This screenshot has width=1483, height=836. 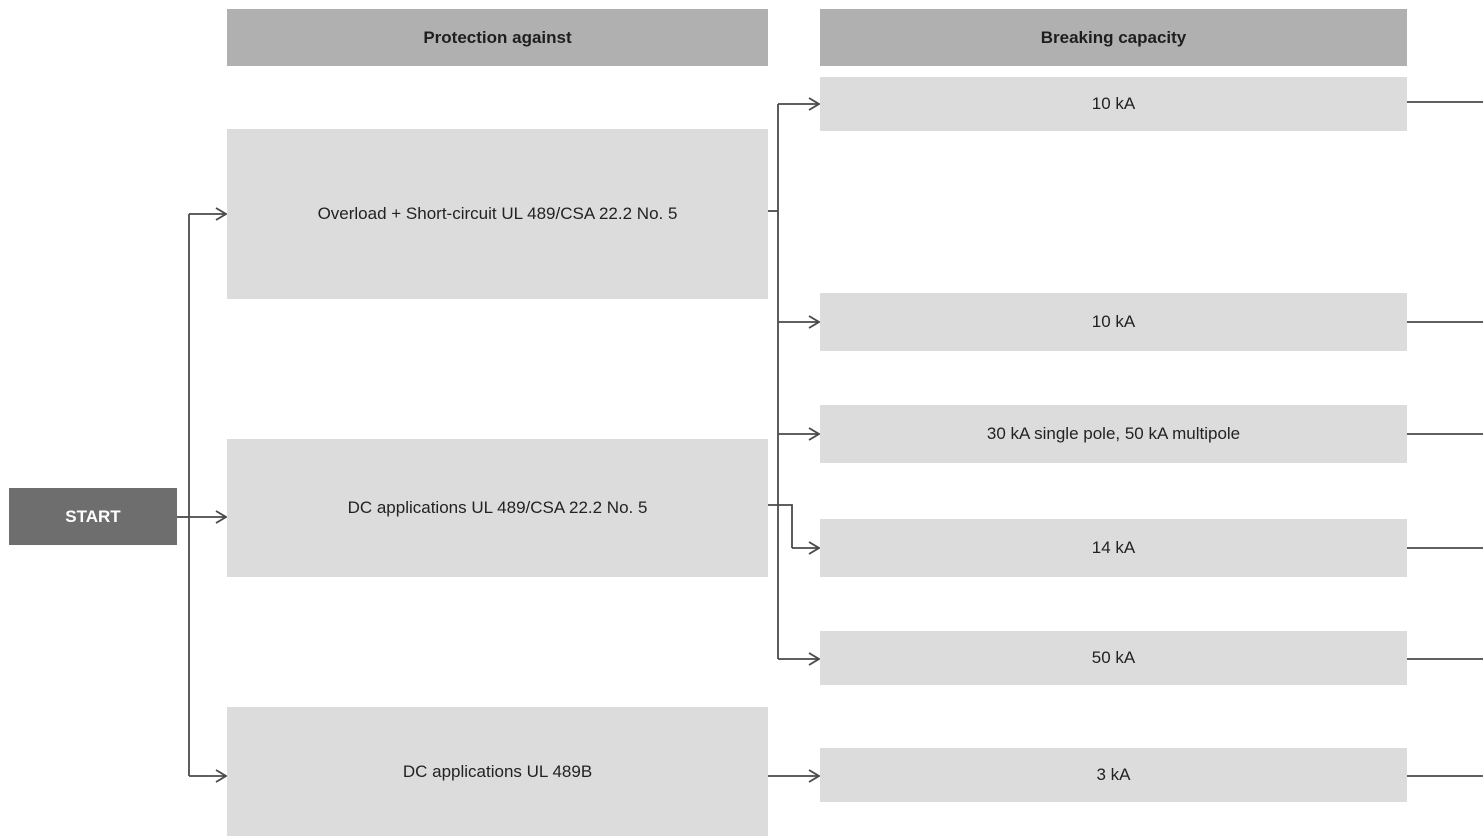 What do you see at coordinates (1113, 322) in the screenshot?
I see `capacity-box-10ka-b: 10 kA` at bounding box center [1113, 322].